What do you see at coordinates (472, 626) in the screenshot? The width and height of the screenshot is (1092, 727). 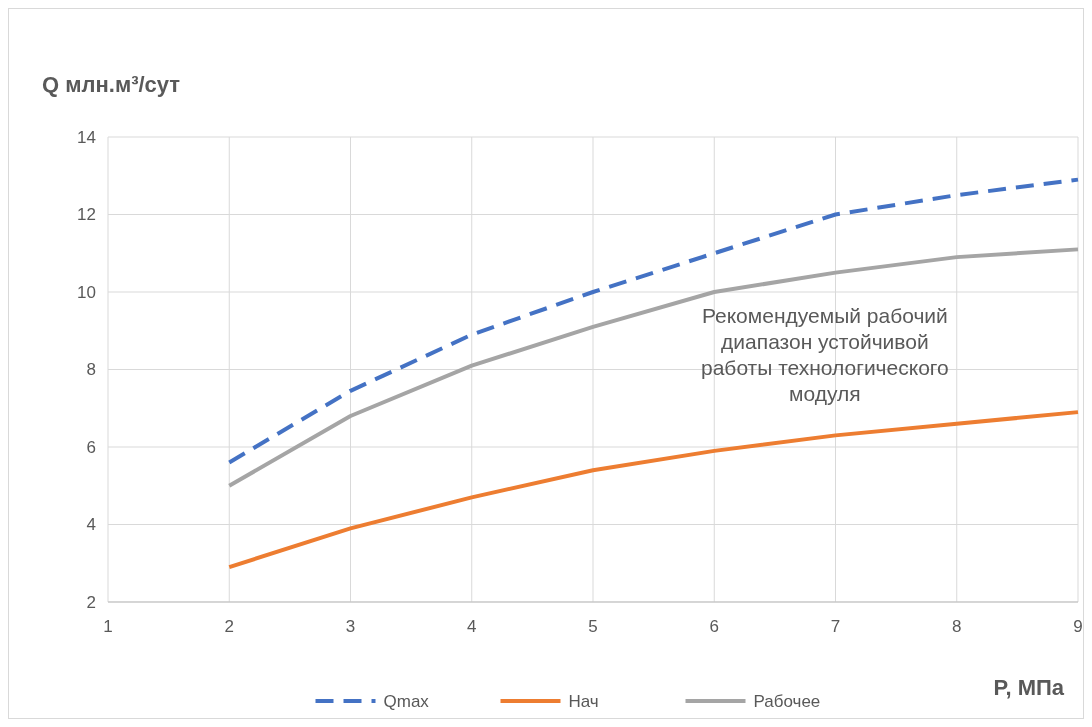 I see `x-tick-label: 4` at bounding box center [472, 626].